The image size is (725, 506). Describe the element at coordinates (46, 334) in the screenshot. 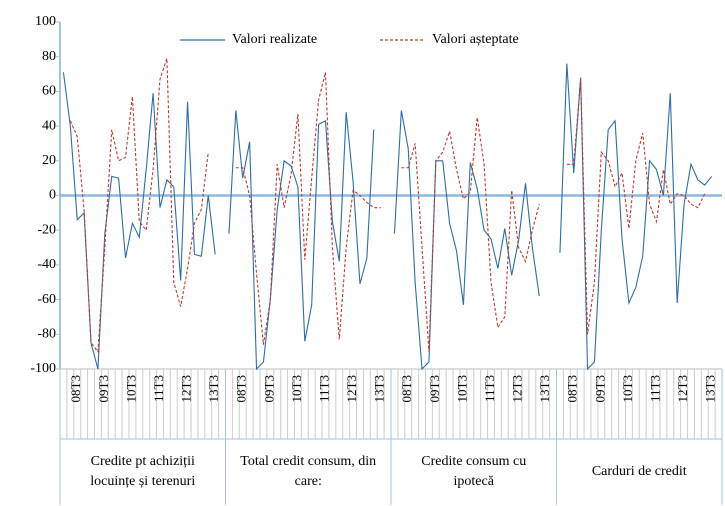

I see `y-tick-label: -80` at that location.